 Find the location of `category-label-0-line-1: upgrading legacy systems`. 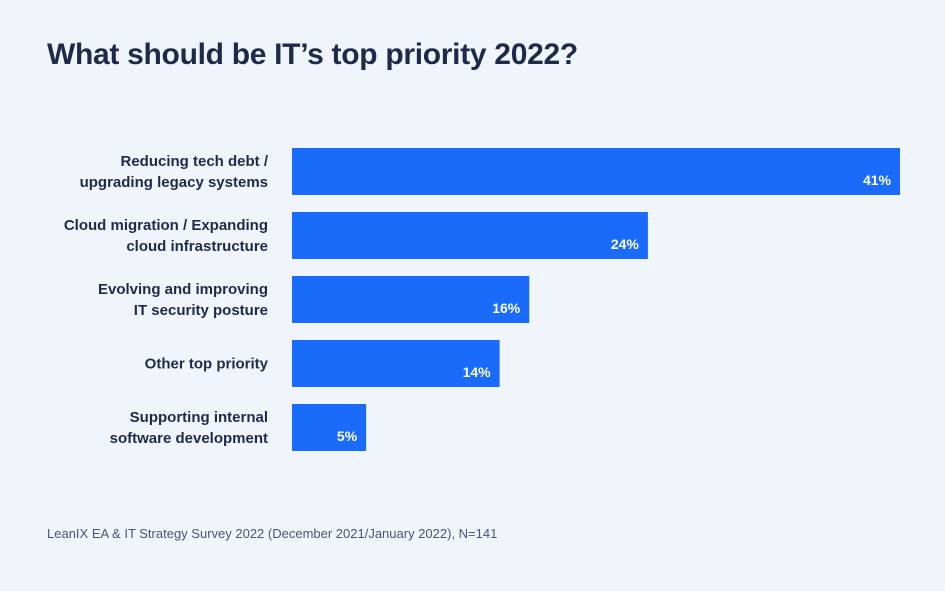

category-label-0-line-1: upgrading legacy systems is located at coordinates (174, 182).